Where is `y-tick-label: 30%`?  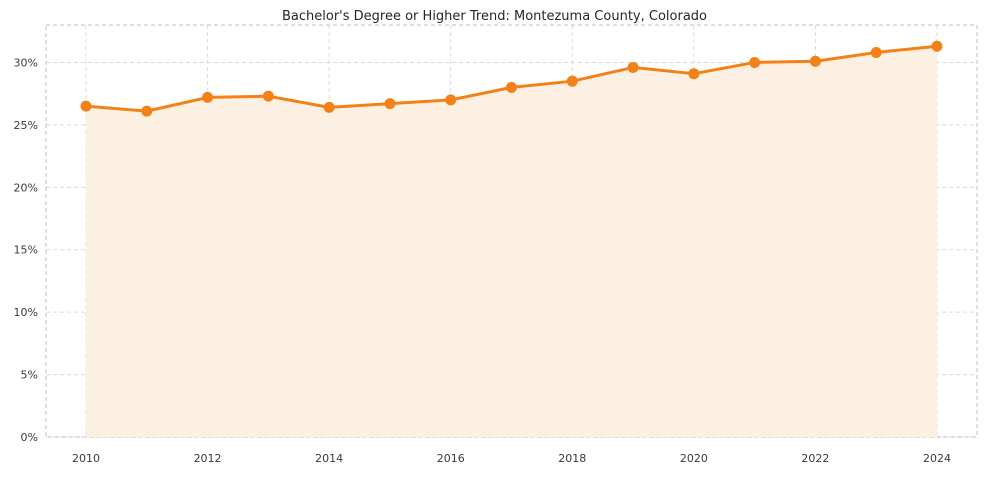 y-tick-label: 30% is located at coordinates (26, 62).